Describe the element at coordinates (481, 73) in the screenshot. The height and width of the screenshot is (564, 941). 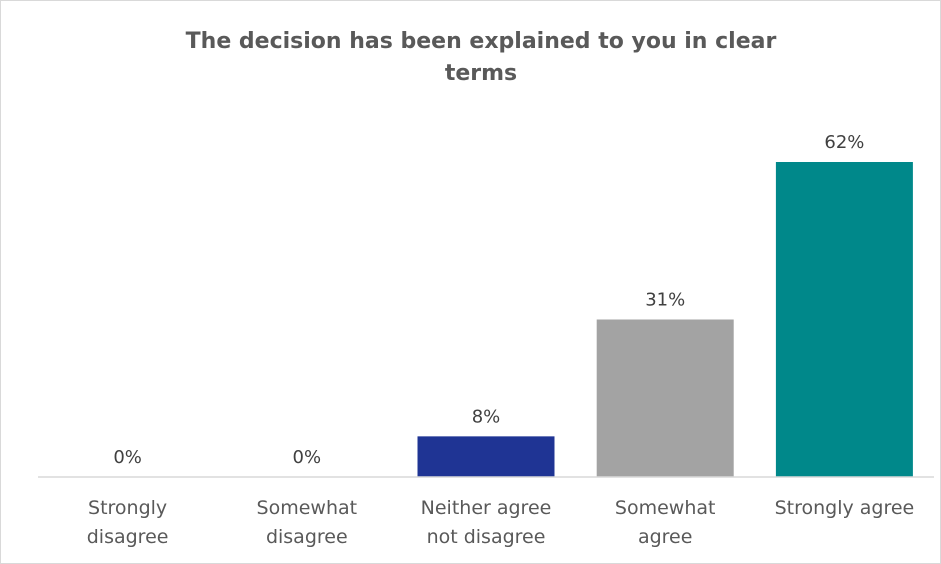
I see `chart-title-line-2: terms` at that location.